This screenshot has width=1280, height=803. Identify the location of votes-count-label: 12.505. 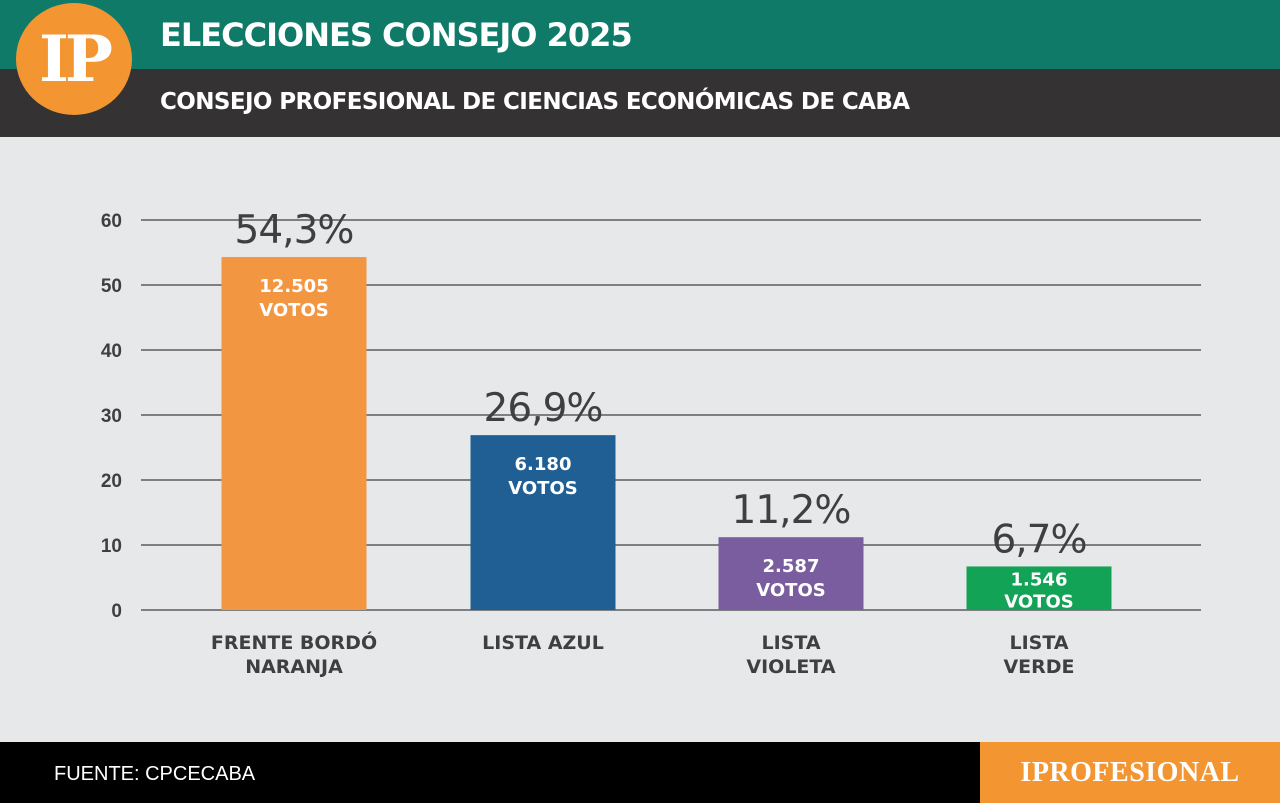
(293, 286).